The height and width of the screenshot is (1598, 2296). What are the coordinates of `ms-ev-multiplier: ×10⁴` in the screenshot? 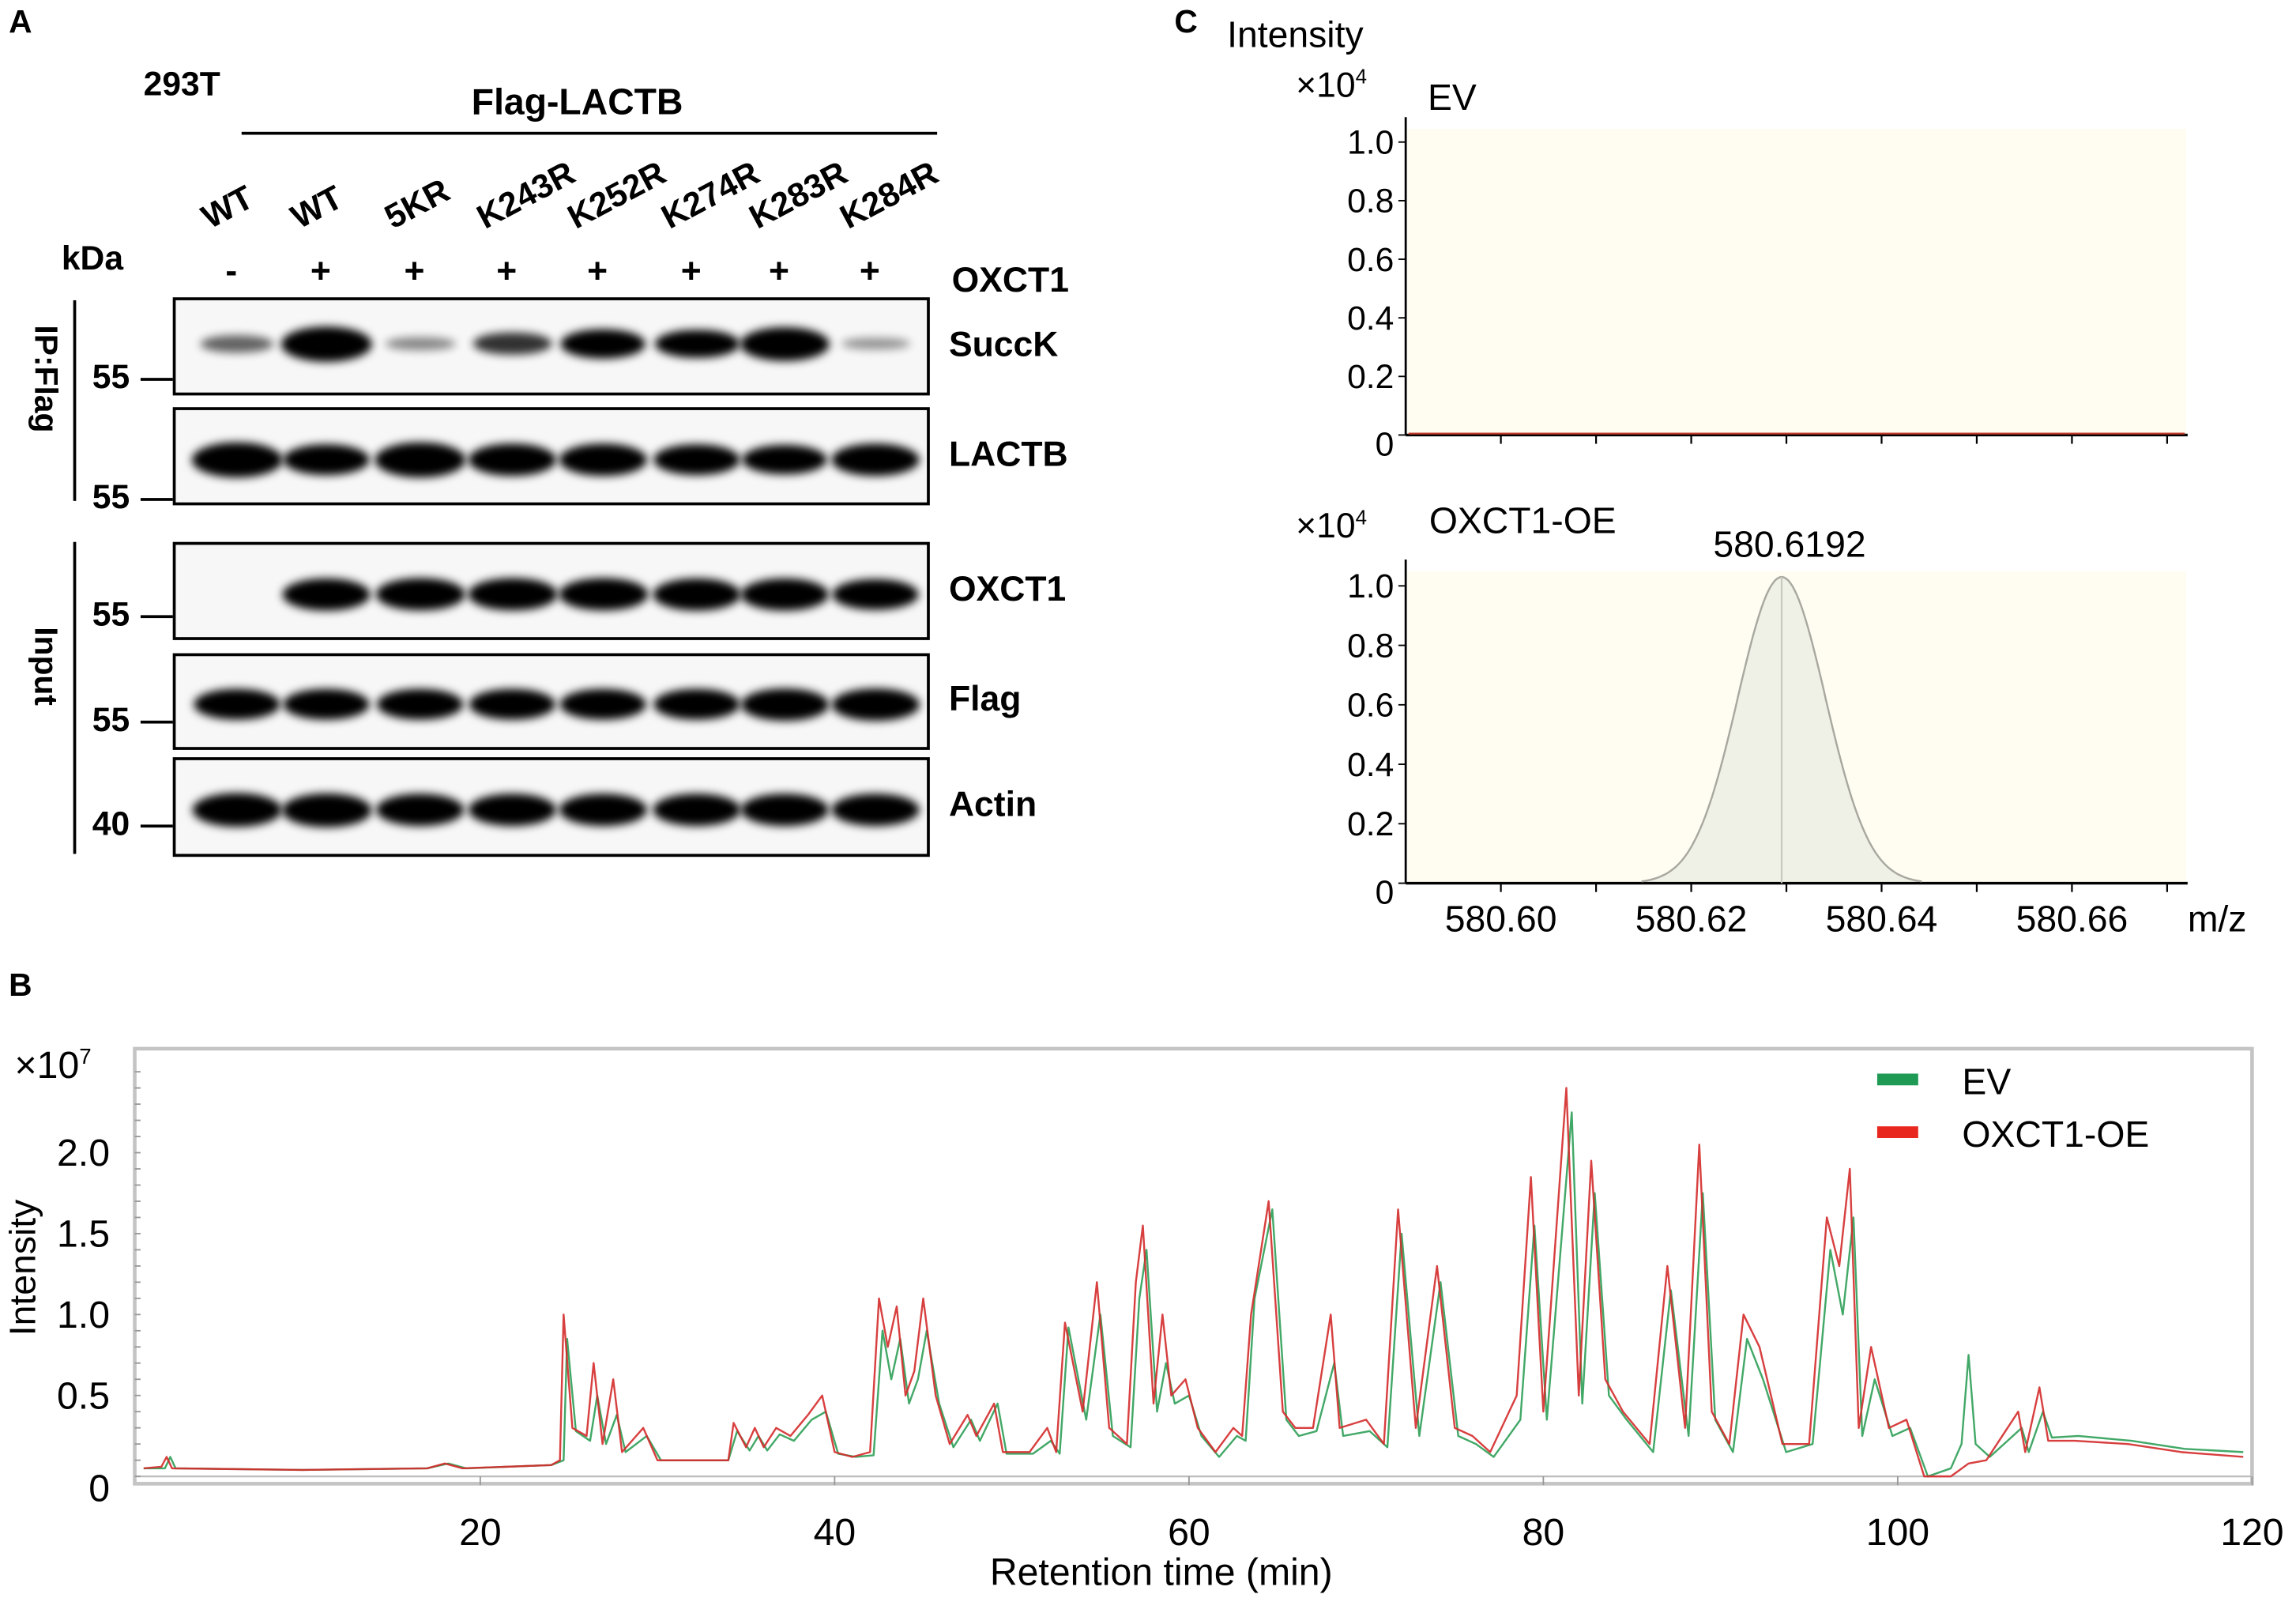 It's located at (1332, 86).